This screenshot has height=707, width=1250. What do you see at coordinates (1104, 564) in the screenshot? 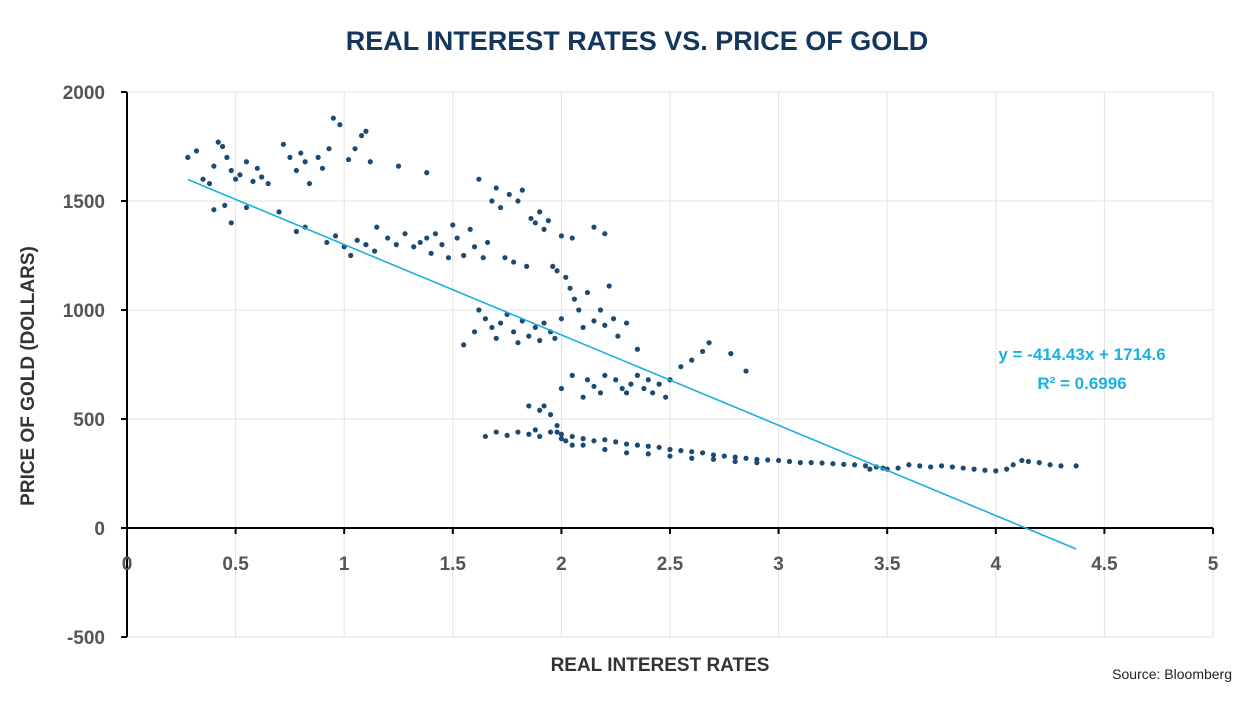
I see `x-tick-label: 4.5` at bounding box center [1104, 564].